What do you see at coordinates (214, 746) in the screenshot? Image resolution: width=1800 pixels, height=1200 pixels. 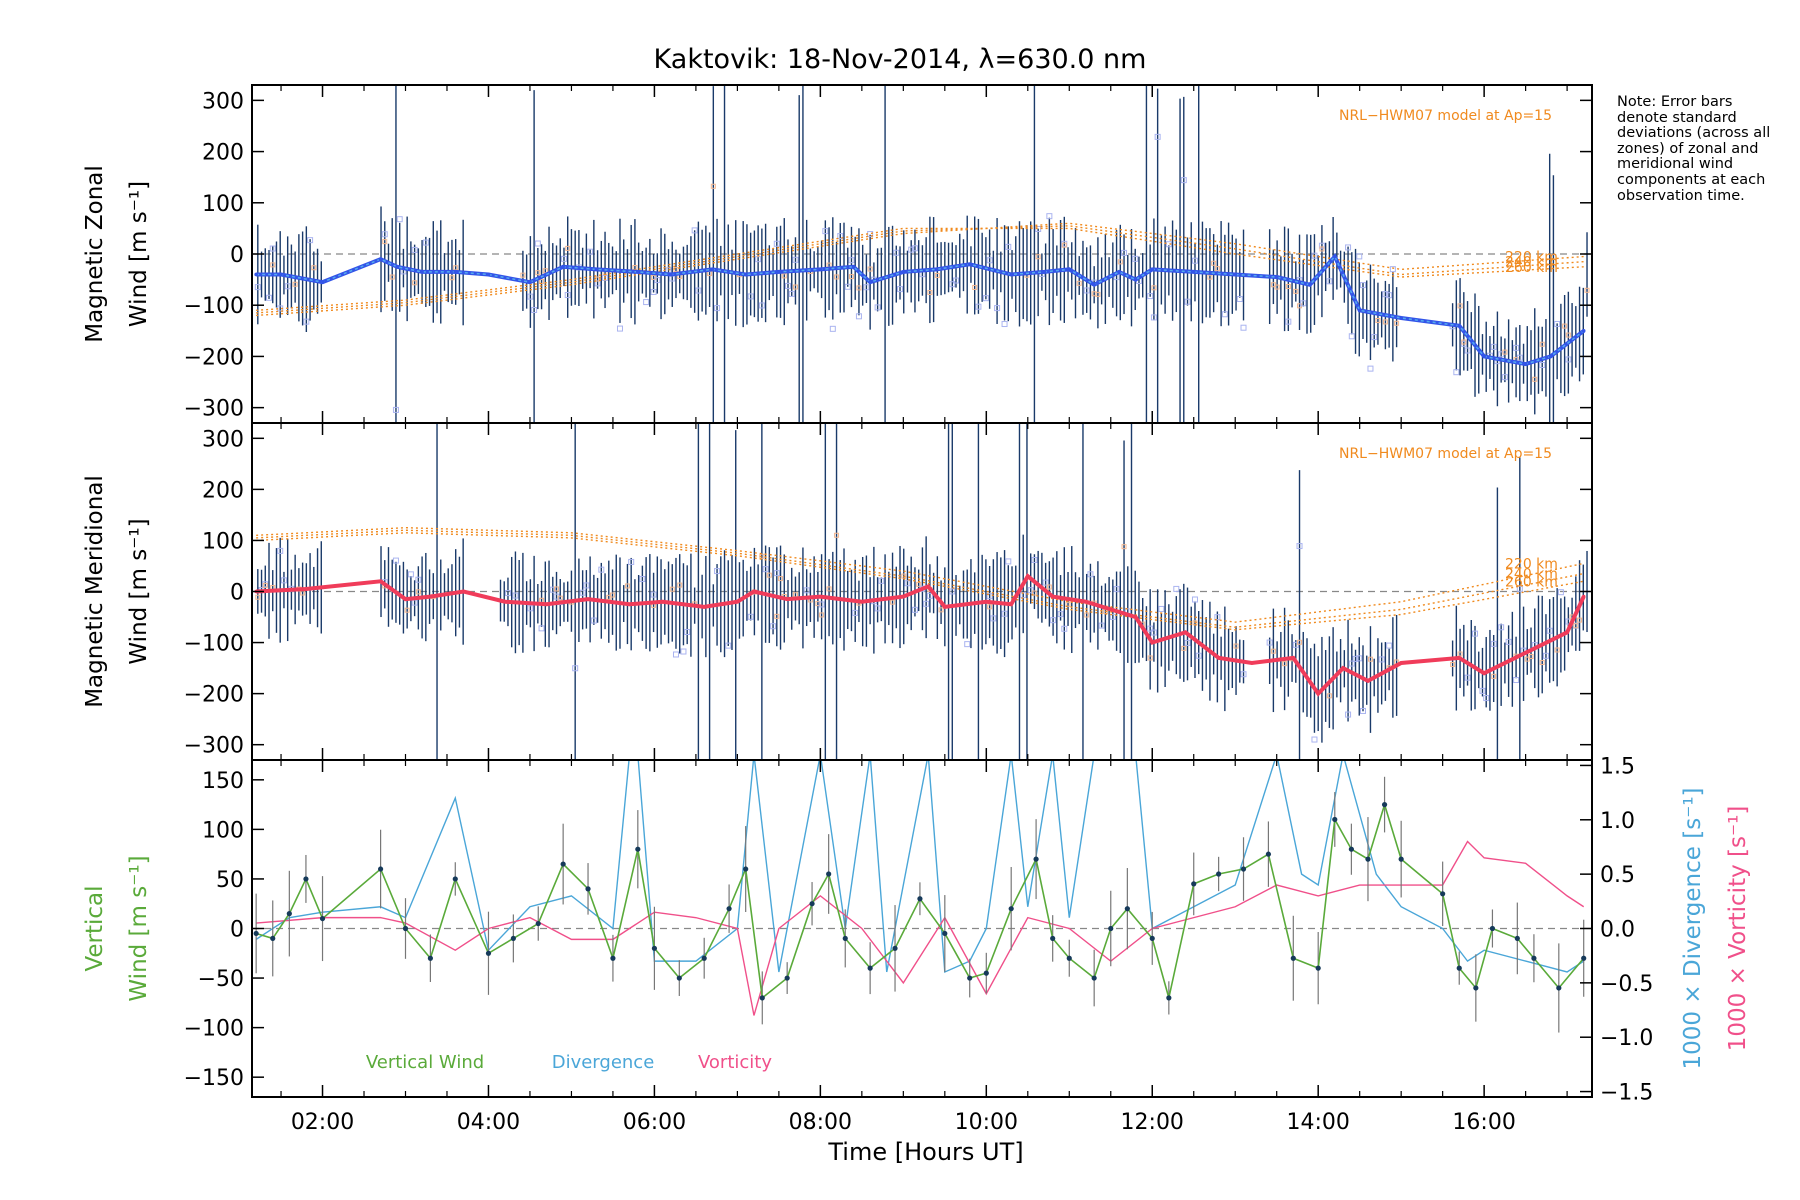 I see `y-tick-label: −300` at bounding box center [214, 746].